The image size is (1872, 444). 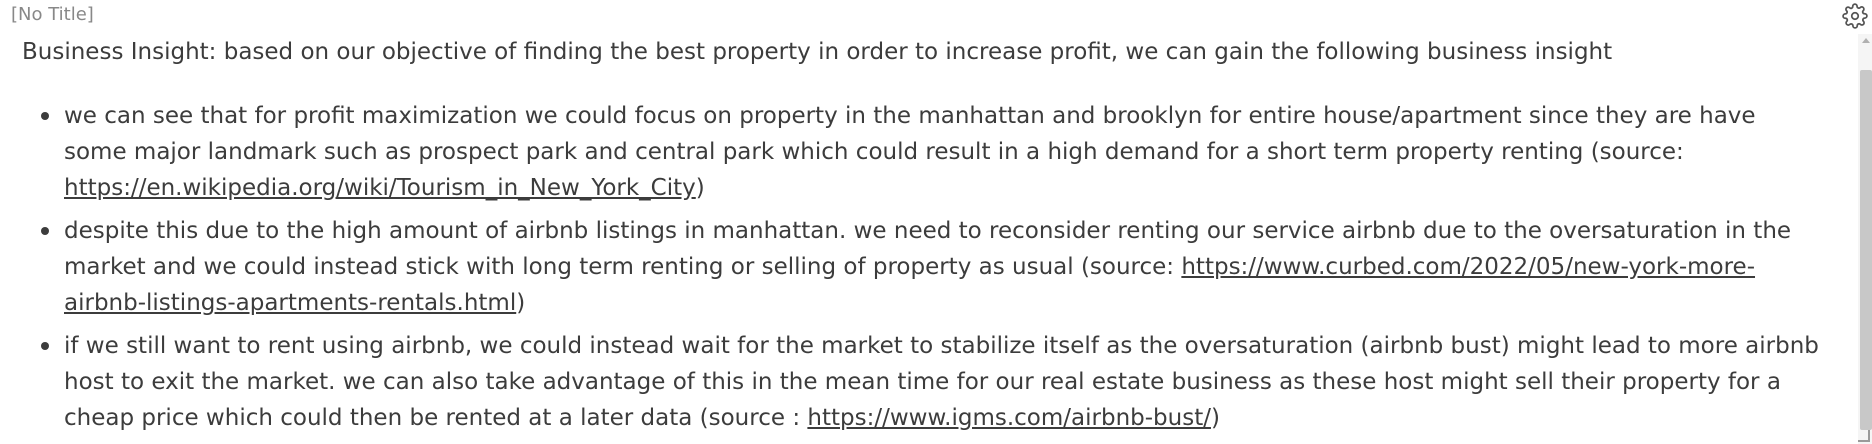 What do you see at coordinates (52, 14) in the screenshot?
I see `cell-title: [No Title]` at bounding box center [52, 14].